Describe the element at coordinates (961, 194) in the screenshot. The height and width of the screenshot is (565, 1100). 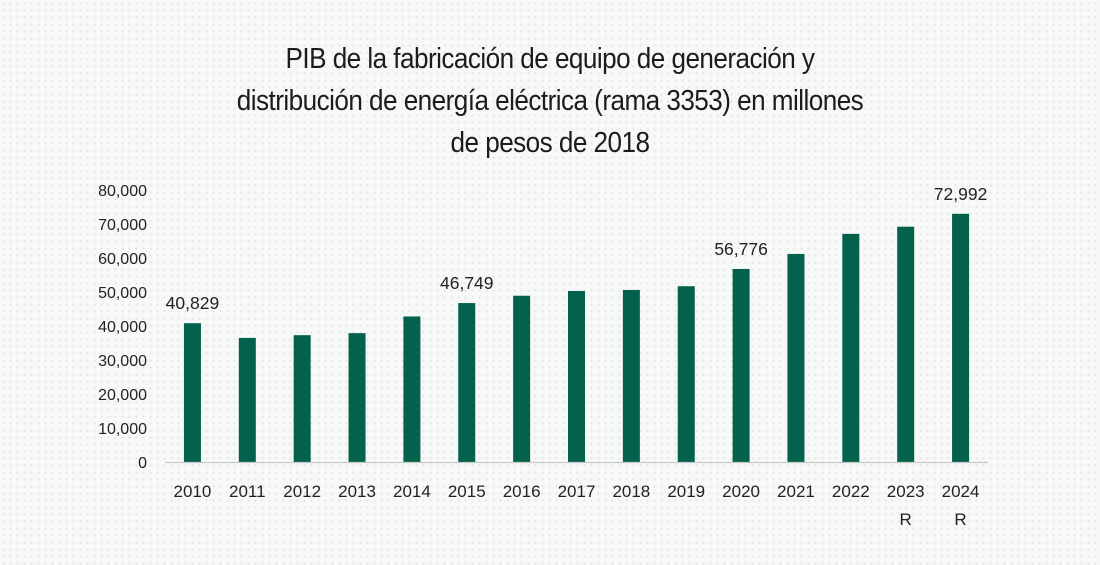
I see `data-label: 72,992` at that location.